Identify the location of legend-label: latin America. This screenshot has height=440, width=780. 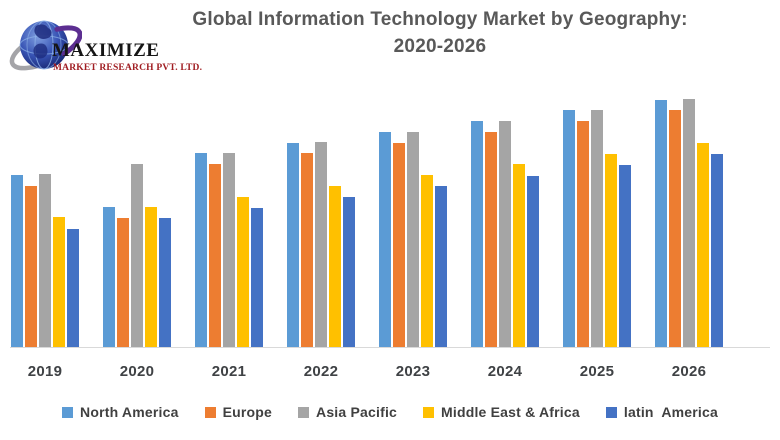
(670, 412).